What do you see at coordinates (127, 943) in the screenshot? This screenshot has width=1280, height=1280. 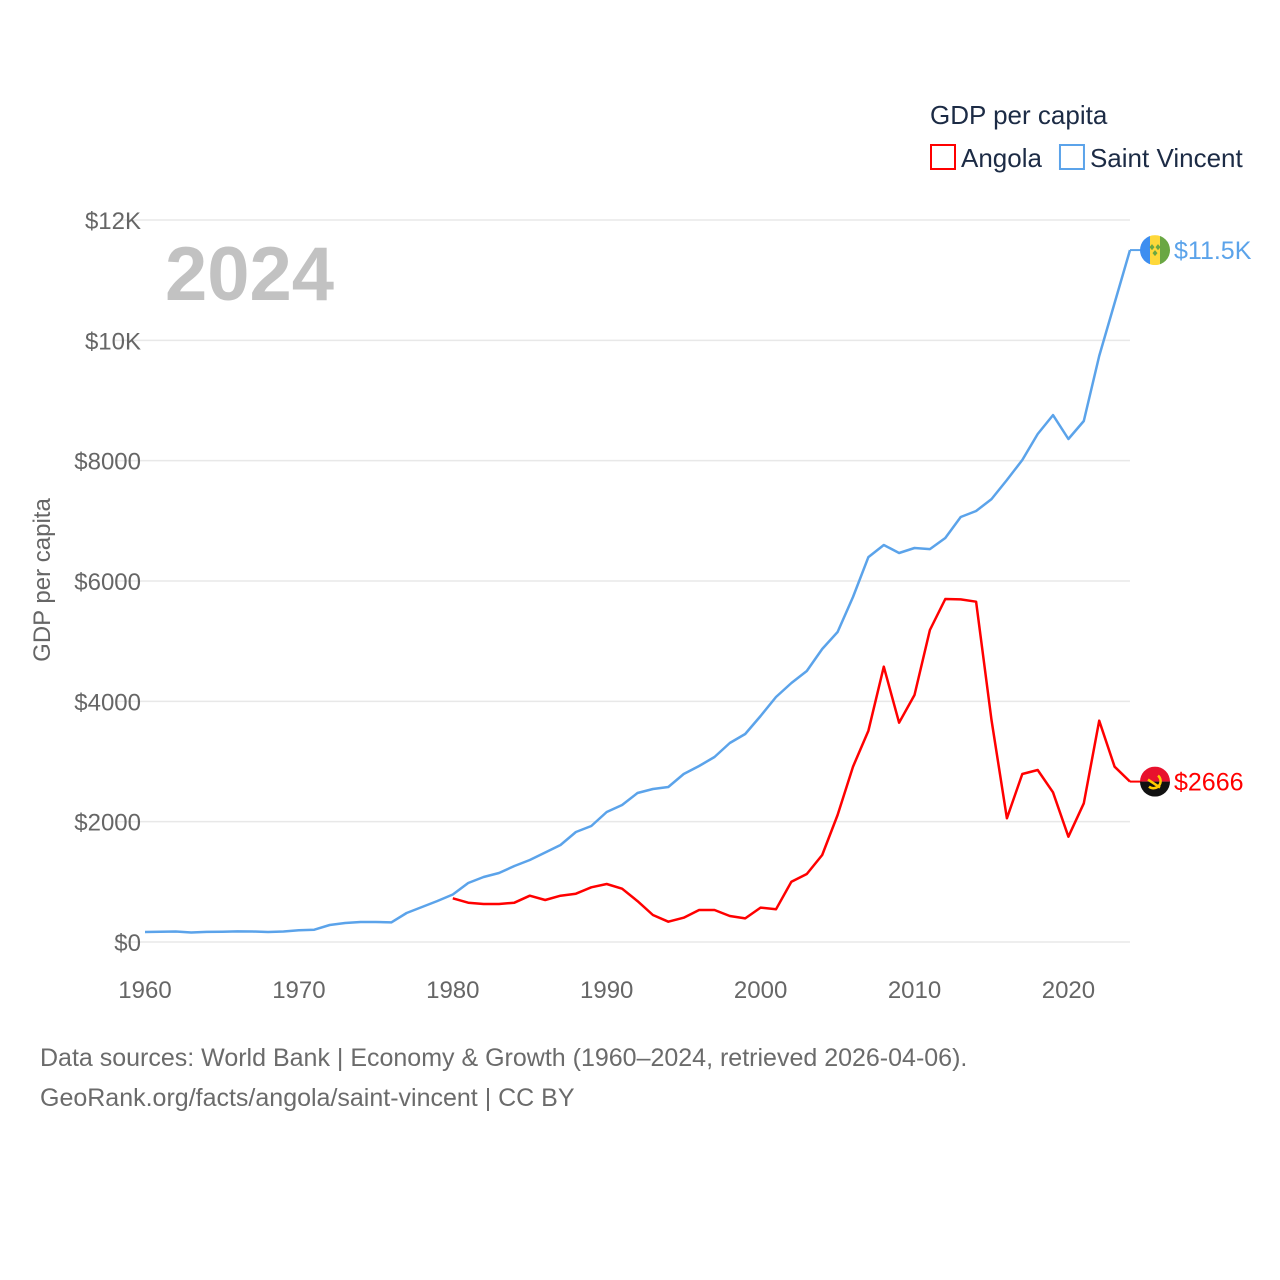 I see `y-tick-label: $0` at bounding box center [127, 943].